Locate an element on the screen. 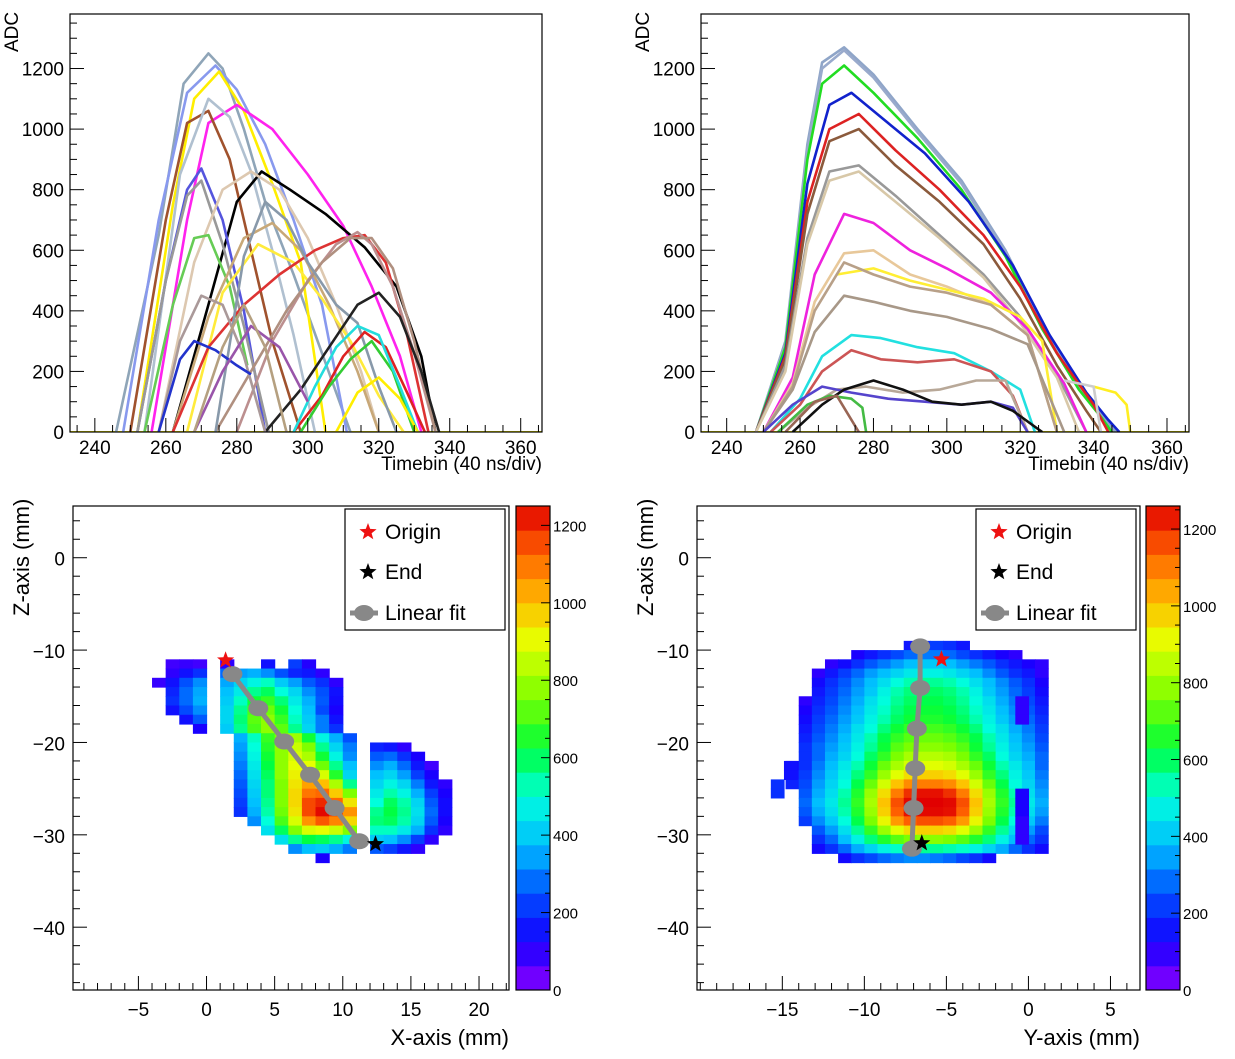 This screenshot has height=1059, width=1235. y-axis-label: ADC is located at coordinates (643, 32).